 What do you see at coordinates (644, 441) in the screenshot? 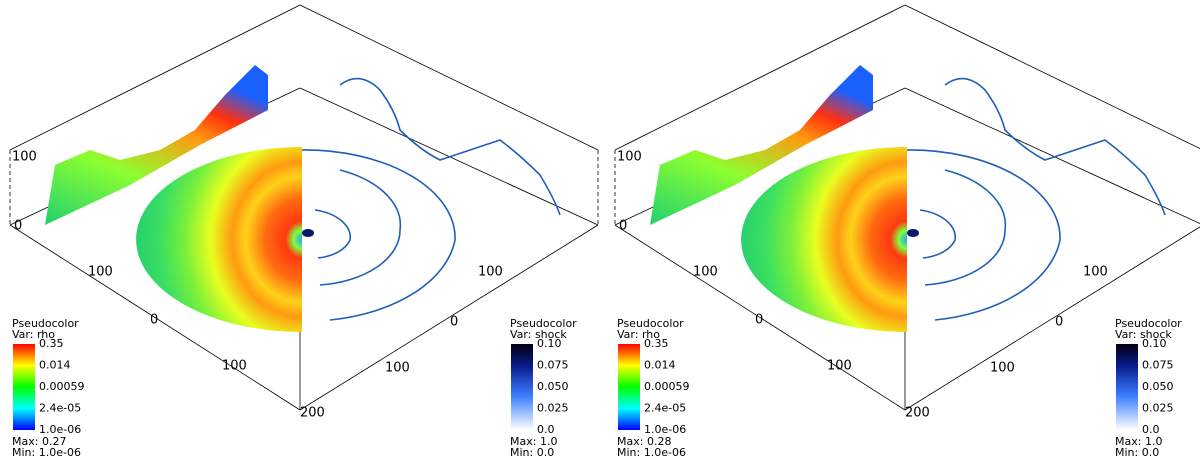
I see `legend-max: Max: 0.28` at bounding box center [644, 441].